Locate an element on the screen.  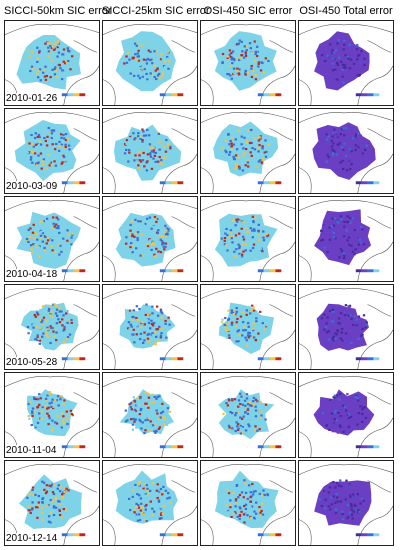
coastline is located at coordinates (346, 152).